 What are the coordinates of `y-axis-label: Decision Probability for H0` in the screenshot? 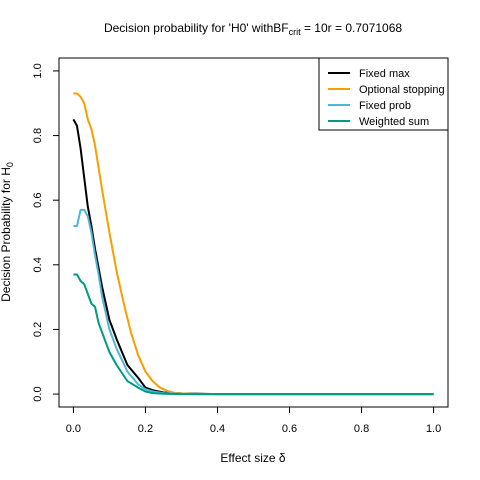 It's located at (7, 232).